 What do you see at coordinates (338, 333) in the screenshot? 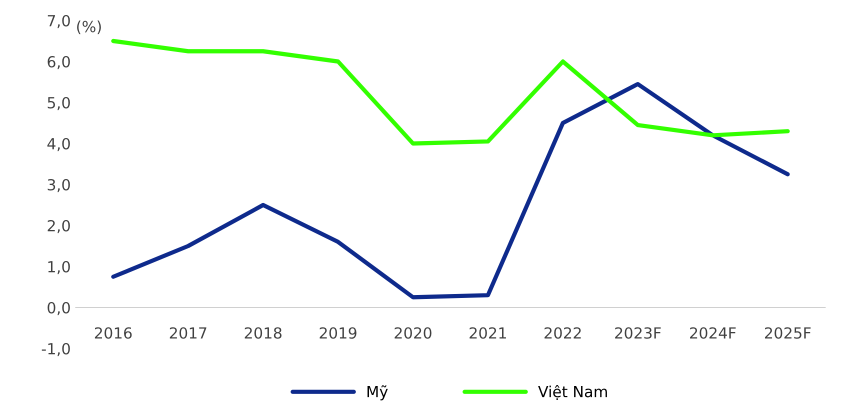
I see `x-tick-label: 2019` at bounding box center [338, 333].